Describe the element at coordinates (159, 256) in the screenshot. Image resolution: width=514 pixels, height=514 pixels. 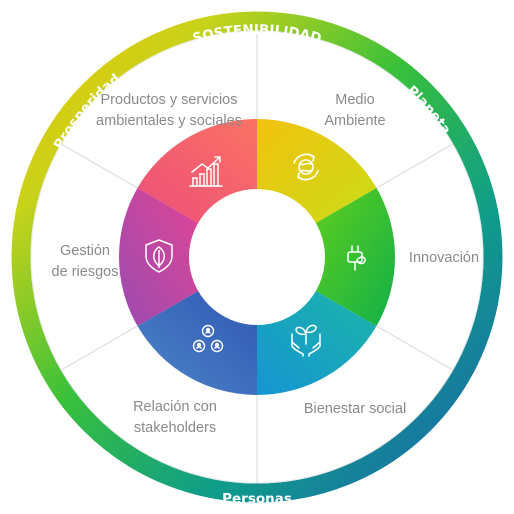
I see `shield-leaf-icon` at that location.